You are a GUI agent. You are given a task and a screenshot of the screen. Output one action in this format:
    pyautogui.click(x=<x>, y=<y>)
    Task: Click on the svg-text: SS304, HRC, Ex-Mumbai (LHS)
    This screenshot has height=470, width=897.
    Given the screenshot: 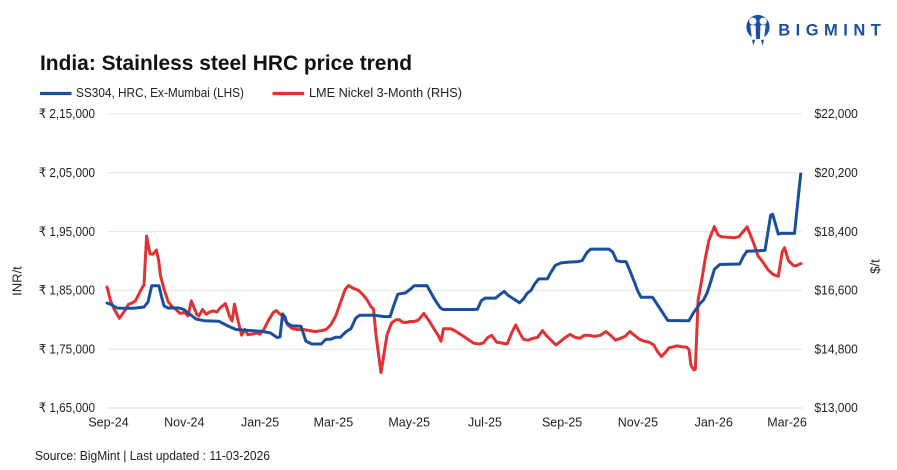 What is the action you would take?
    pyautogui.click(x=160, y=92)
    